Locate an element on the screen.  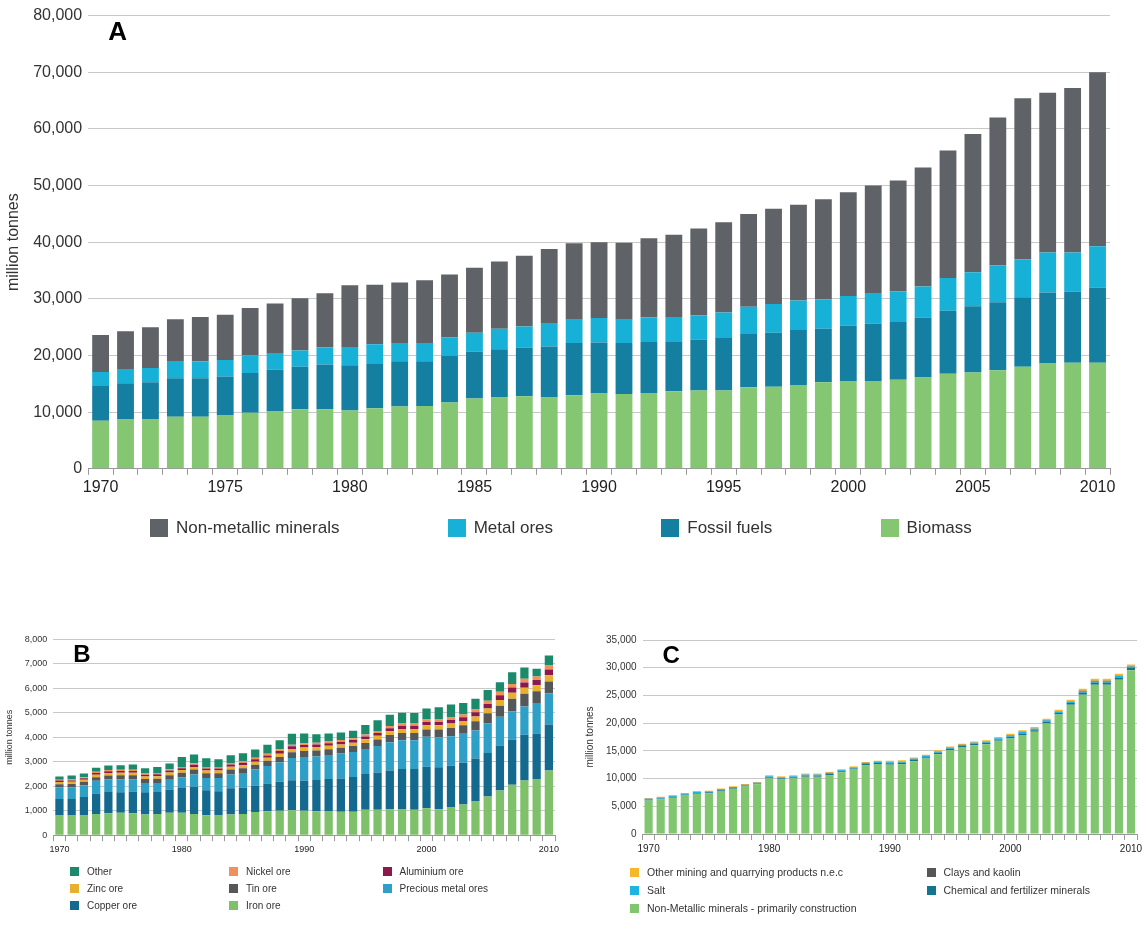
y-tick-label: 7,000 is located at coordinates (36, 663).